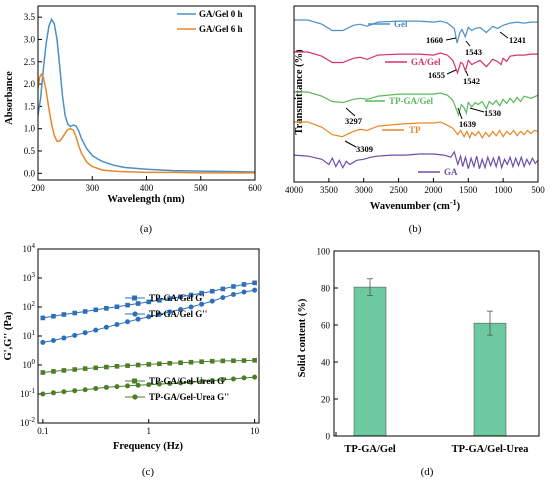  What do you see at coordinates (30, 173) in the screenshot?
I see `y-tick-label: 0.0` at bounding box center [30, 173].